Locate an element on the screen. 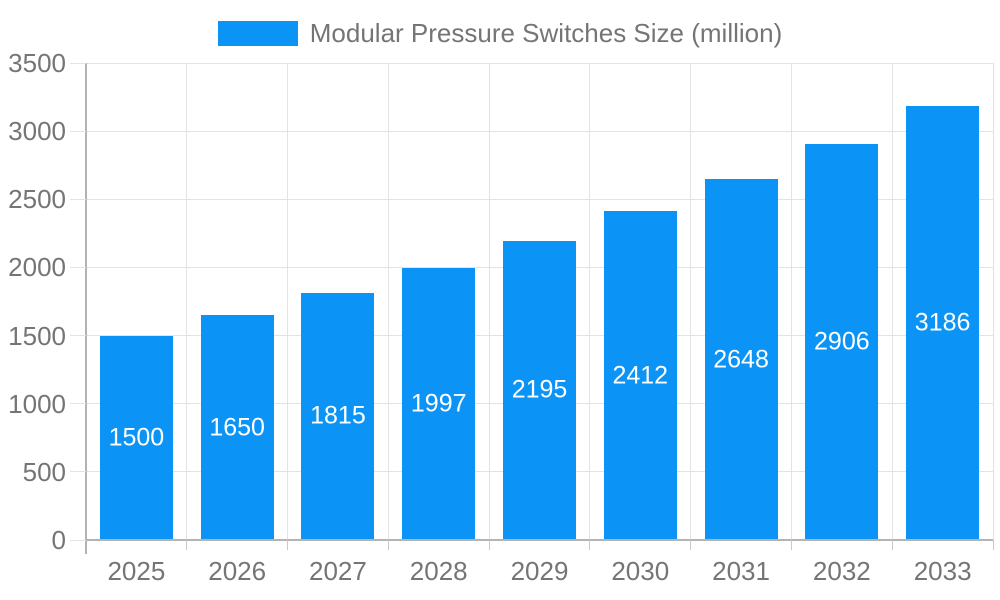 The width and height of the screenshot is (1000, 600). x-axis-line is located at coordinates (539, 540).